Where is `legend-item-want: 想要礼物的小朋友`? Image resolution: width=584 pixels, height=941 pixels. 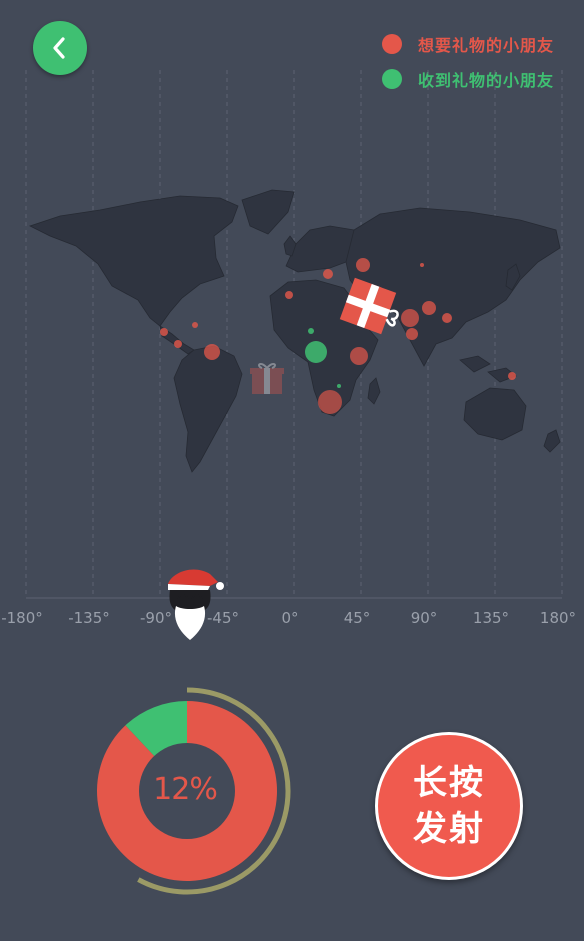 legend-item-want: 想要礼物的小朋友 is located at coordinates (467, 44).